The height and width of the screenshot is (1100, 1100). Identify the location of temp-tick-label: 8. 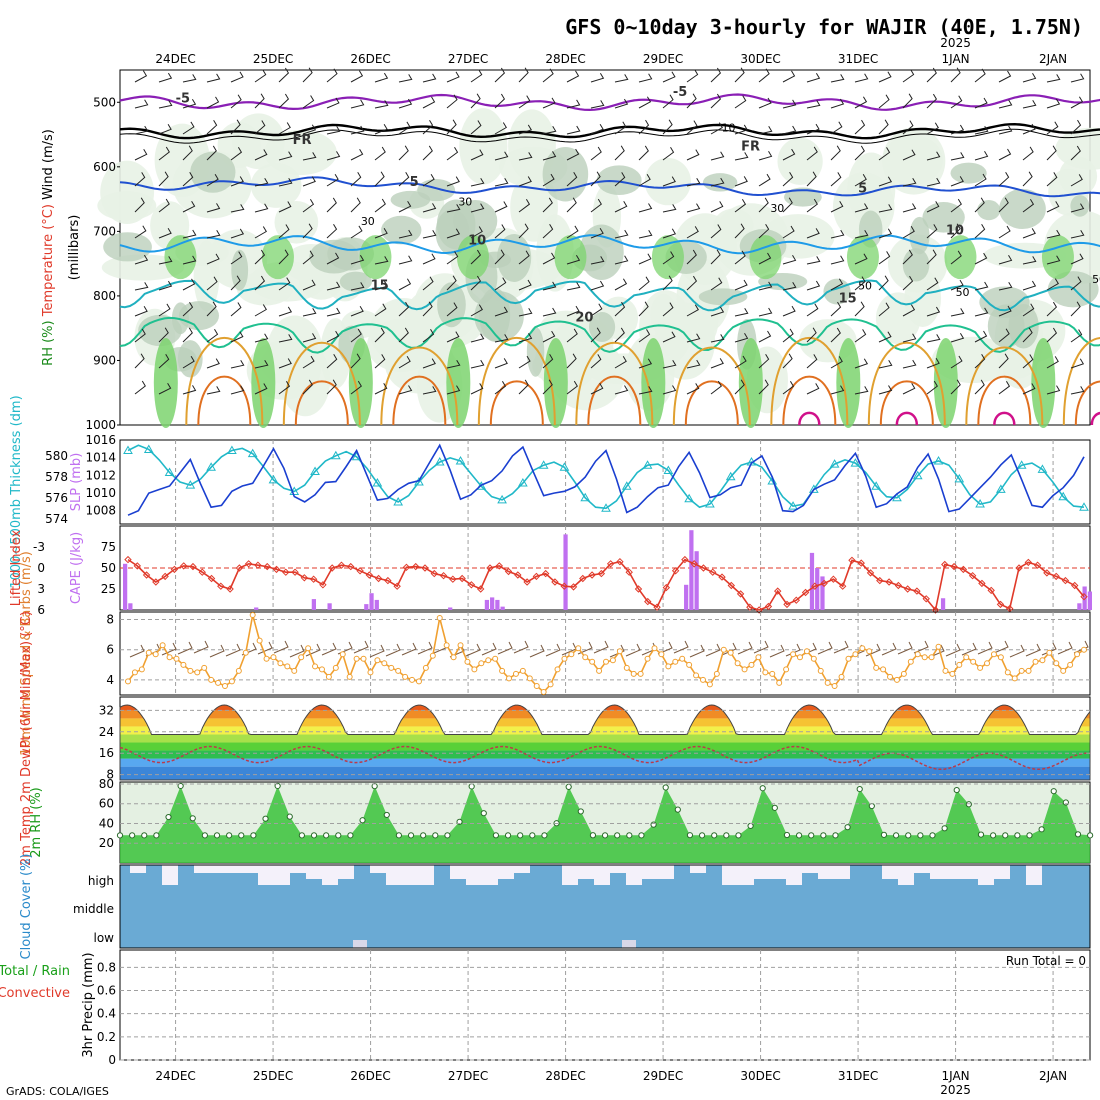
(110, 775).